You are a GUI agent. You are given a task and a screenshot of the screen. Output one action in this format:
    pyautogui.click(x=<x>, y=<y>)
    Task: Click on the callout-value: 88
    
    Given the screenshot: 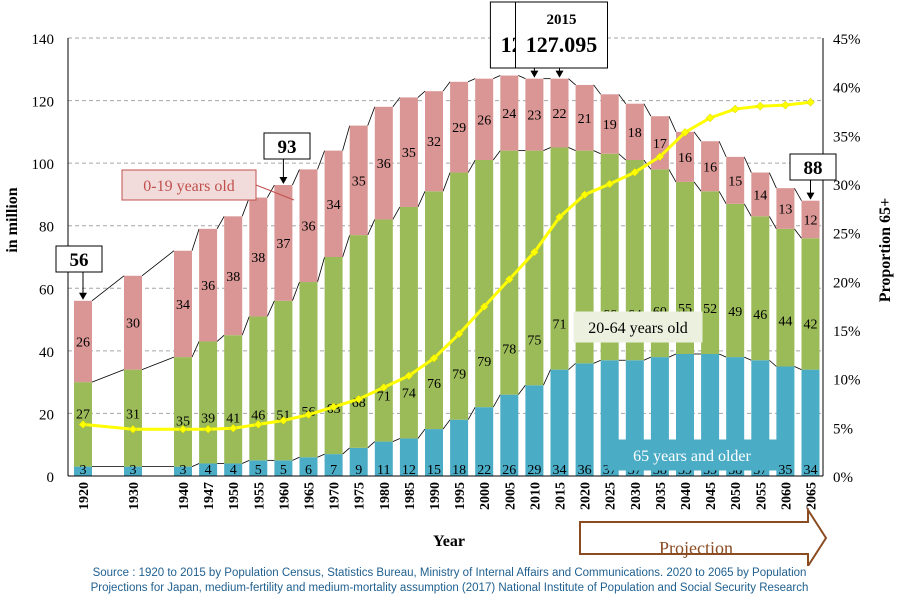 What is the action you would take?
    pyautogui.click(x=813, y=168)
    